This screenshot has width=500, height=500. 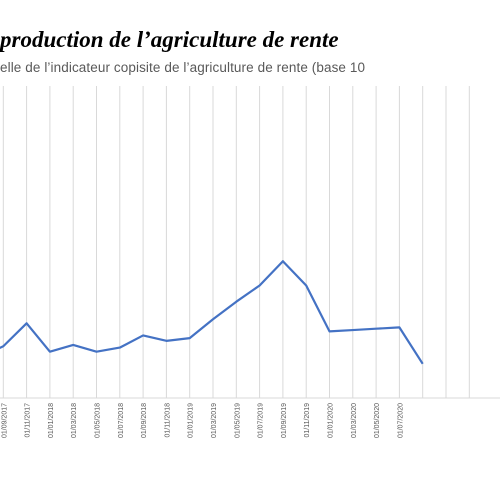 What do you see at coordinates (400, 420) in the screenshot?
I see `x-tick-label: 01/07/2020` at bounding box center [400, 420].